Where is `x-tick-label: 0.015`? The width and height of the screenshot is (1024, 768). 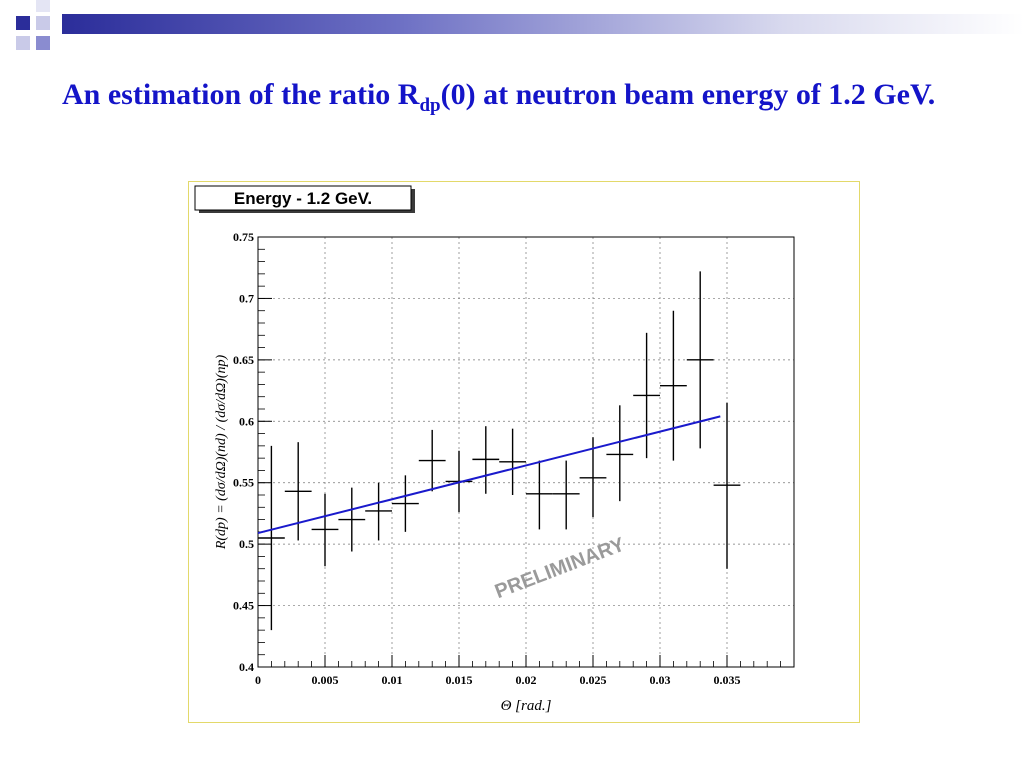 x-tick-label: 0.015 is located at coordinates (459, 680).